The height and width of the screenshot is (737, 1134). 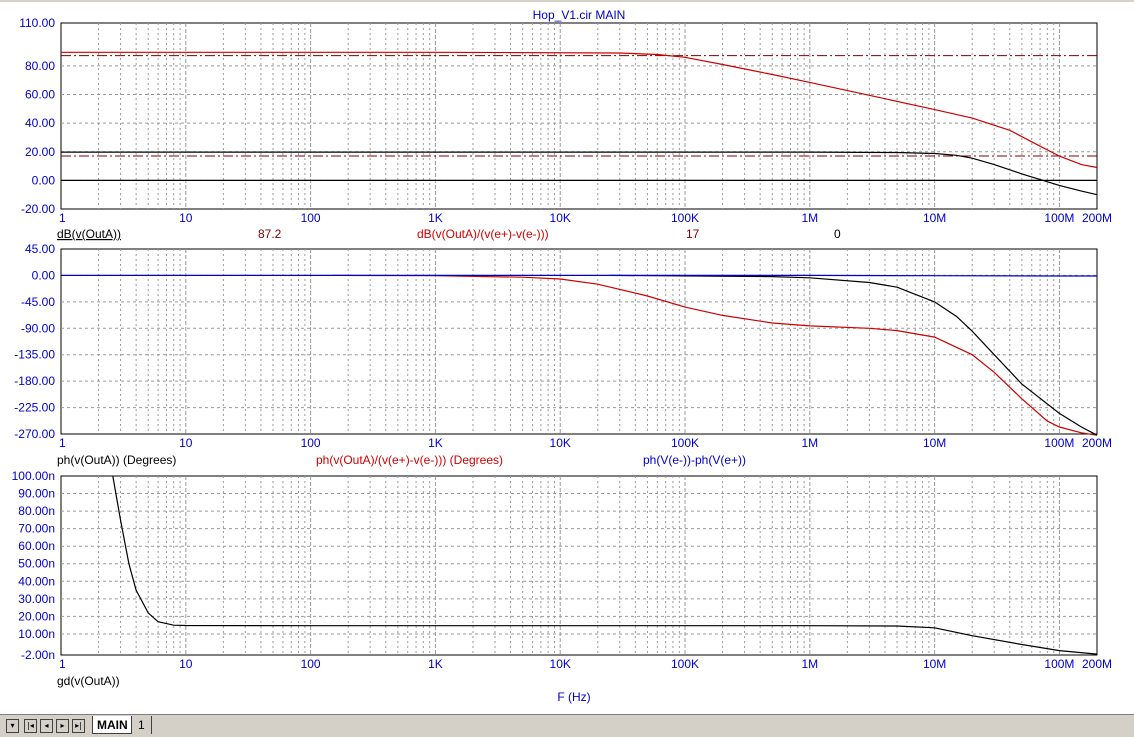 What do you see at coordinates (36, 599) in the screenshot?
I see `y-tick-label: 30.00n` at bounding box center [36, 599].